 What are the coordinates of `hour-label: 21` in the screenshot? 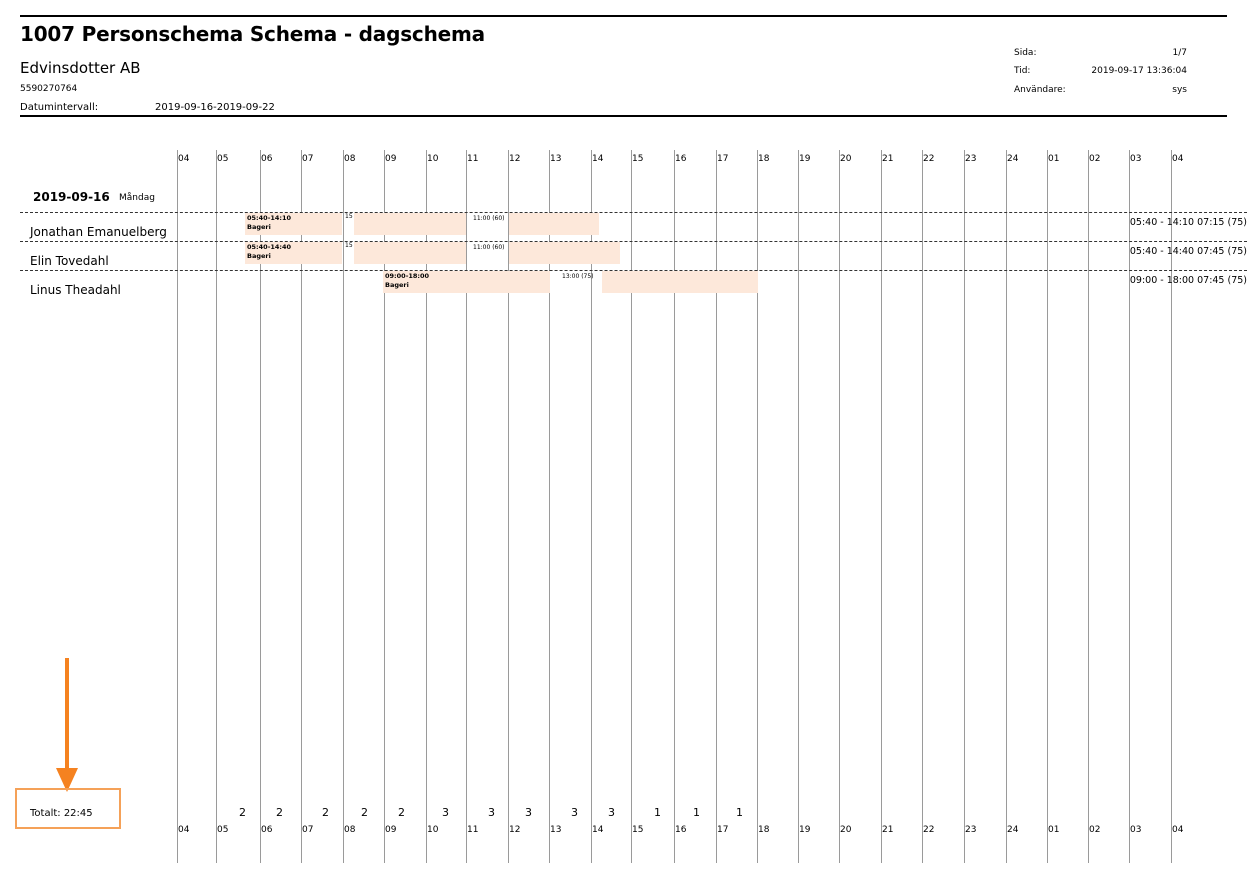 It's located at (888, 159).